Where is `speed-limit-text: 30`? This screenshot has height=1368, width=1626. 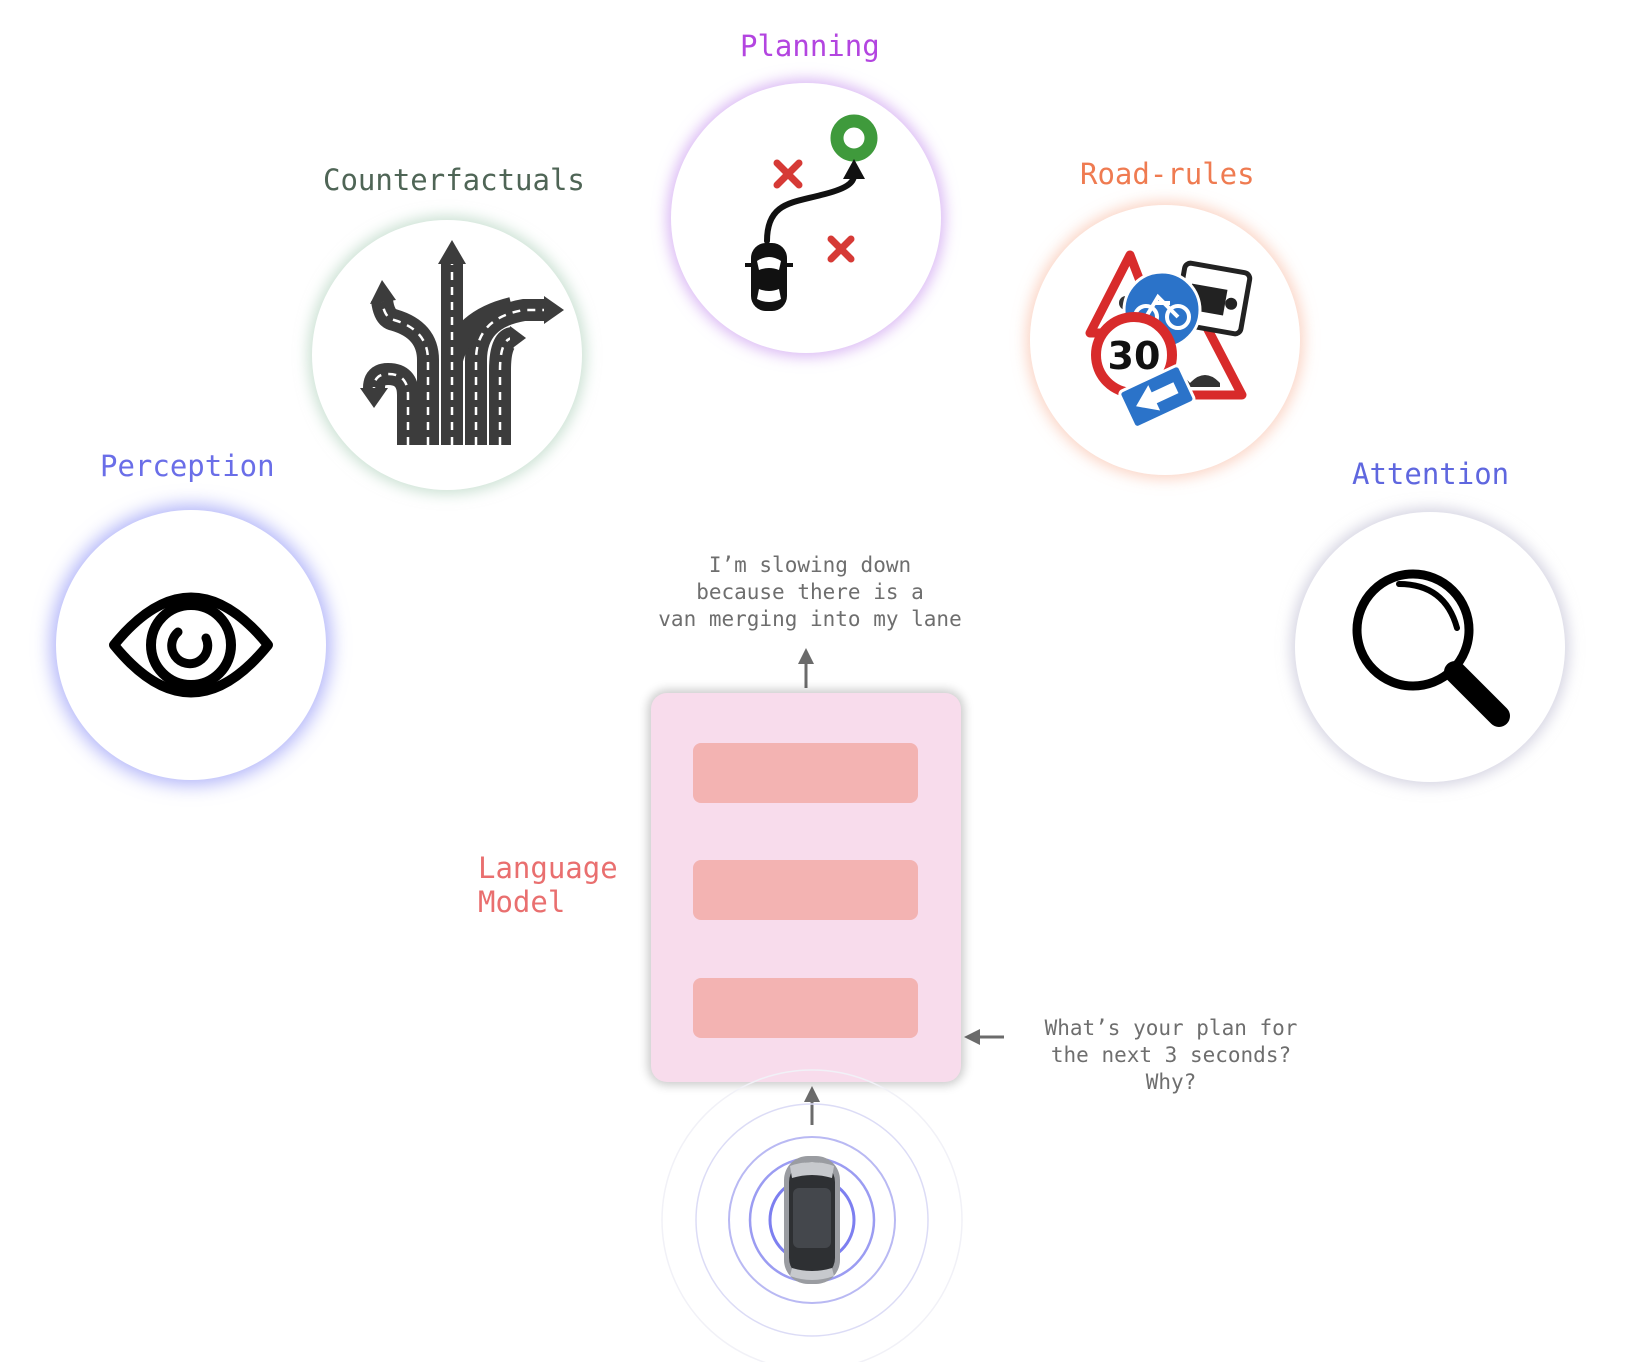
speed-limit-text: 30 is located at coordinates (1134, 356).